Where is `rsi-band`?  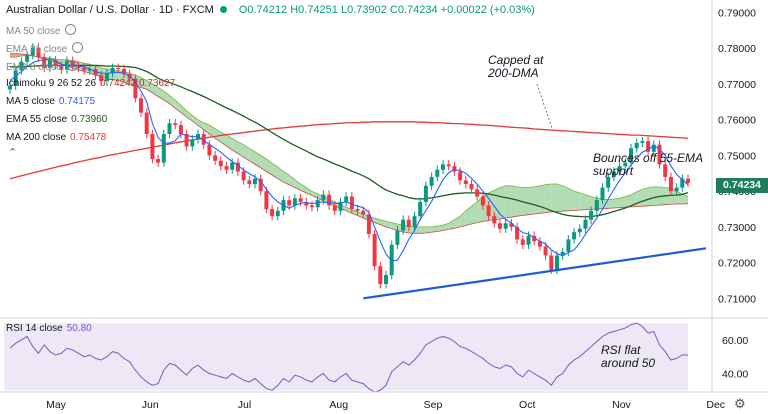 rsi-band is located at coordinates (346, 357).